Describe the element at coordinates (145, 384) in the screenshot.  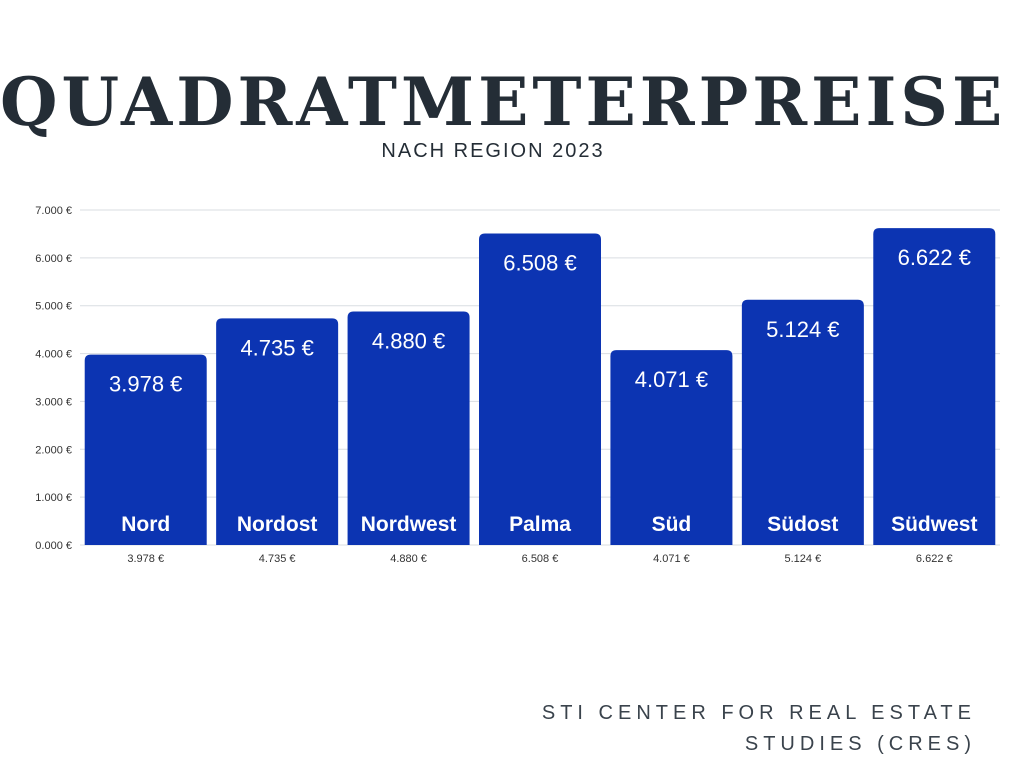
I see `bar-value-label: 3.978 €` at that location.